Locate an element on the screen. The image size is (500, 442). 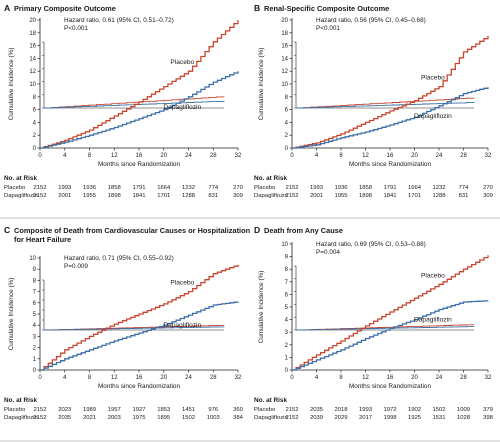
risk-cell: 2003 is located at coordinates (115, 418).